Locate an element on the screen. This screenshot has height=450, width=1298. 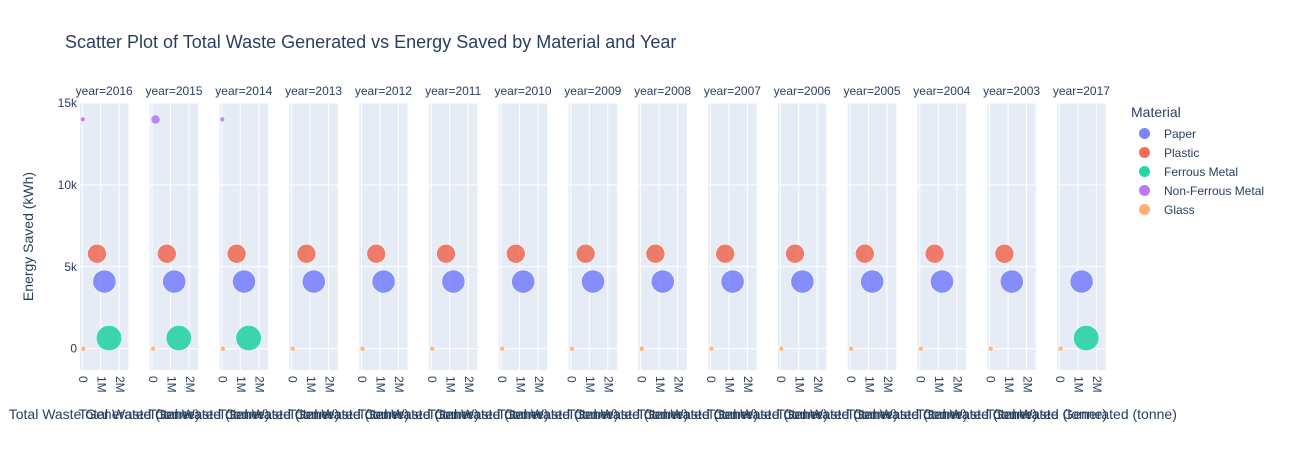
legend-label-ferrous-metal: Ferrous Metal is located at coordinates (1201, 171).